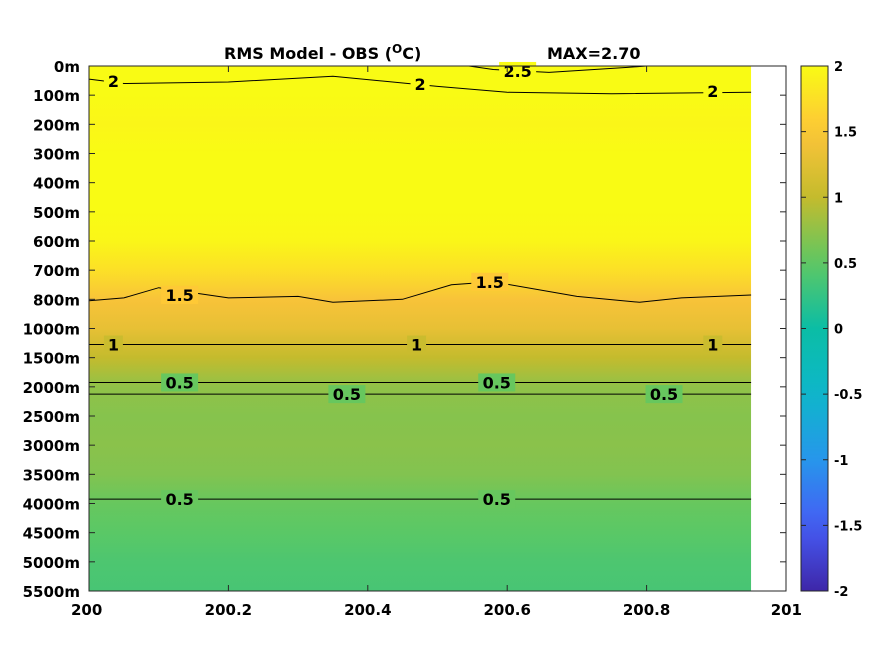  What do you see at coordinates (848, 526) in the screenshot?
I see `colorbar-tick-label: -1.5` at bounding box center [848, 526].